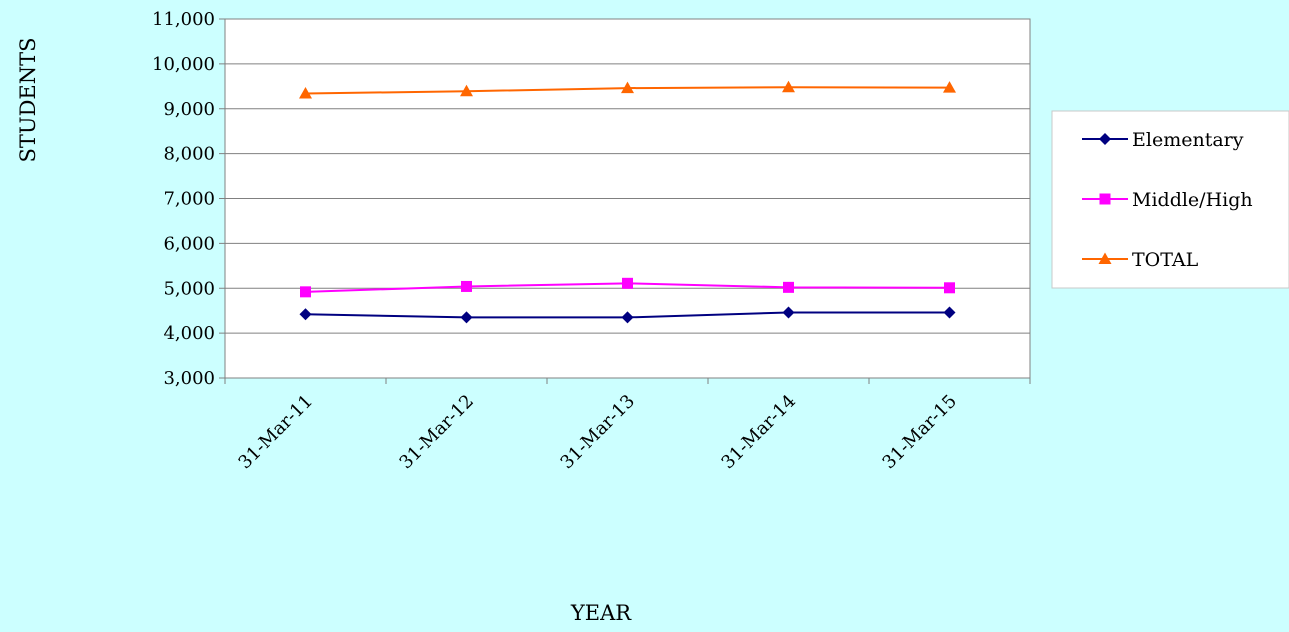 The width and height of the screenshot is (1289, 632). Describe the element at coordinates (436, 432) in the screenshot. I see `x-tick-label: 31-Mar-12` at that location.